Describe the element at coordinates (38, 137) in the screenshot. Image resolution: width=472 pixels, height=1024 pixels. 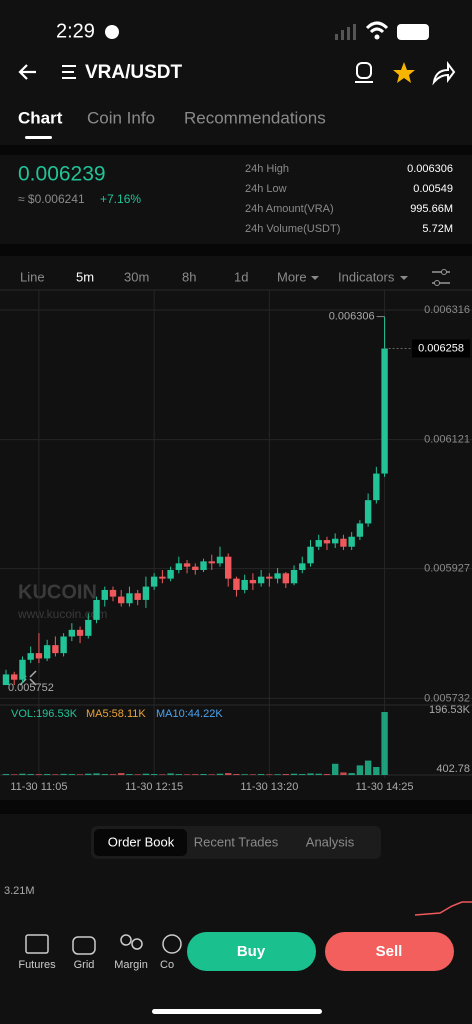
I see `tab-indicator` at that location.